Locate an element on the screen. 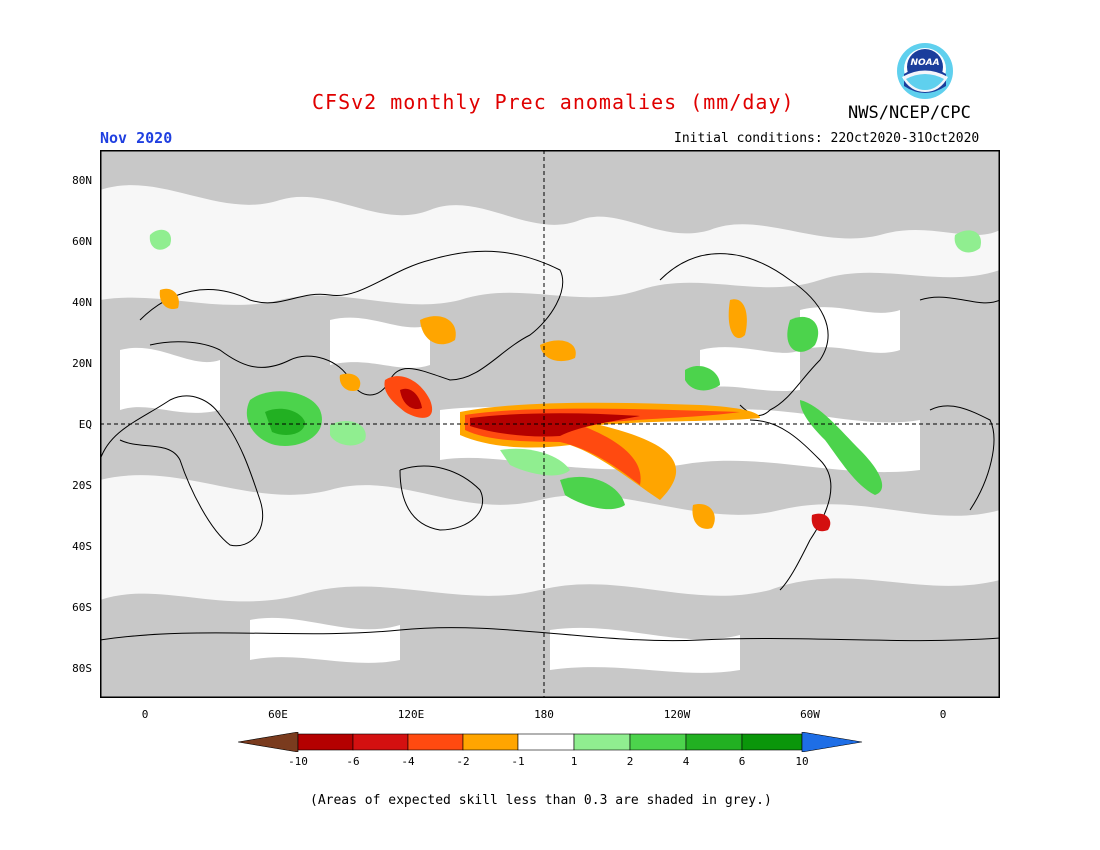 The height and width of the screenshot is (850, 1100). colorbar-label: -6 is located at coordinates (353, 761).